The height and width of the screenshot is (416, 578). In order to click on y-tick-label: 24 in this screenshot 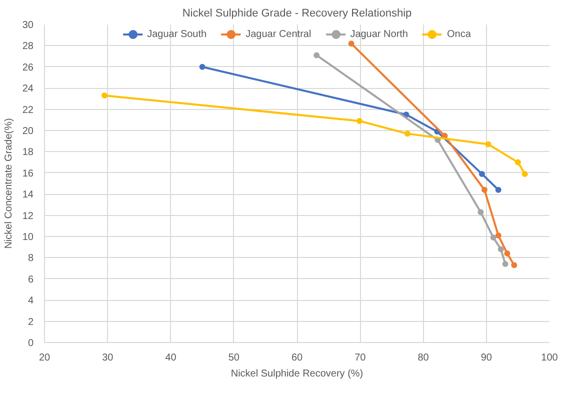, I will do `click(28, 89)`.